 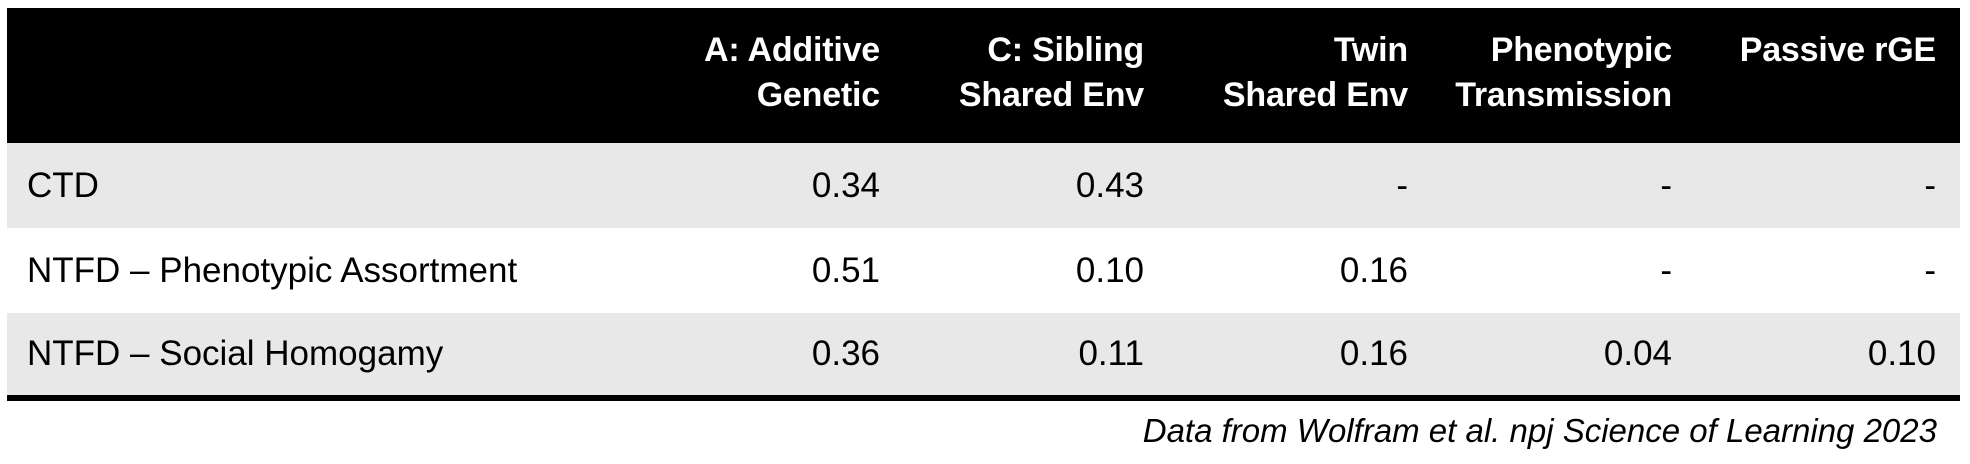 What do you see at coordinates (1828, 355) in the screenshot?
I see `cell-ntfdsh-passive: 0.10` at bounding box center [1828, 355].